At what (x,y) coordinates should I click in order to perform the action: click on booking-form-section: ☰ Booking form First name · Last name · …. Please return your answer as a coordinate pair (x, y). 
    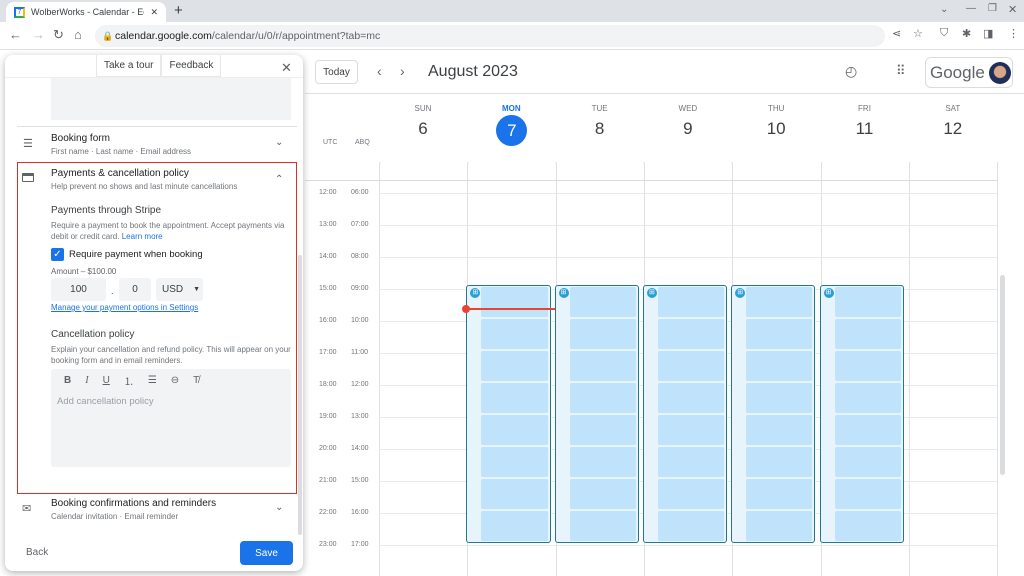
    Looking at the image, I should click on (154, 144).